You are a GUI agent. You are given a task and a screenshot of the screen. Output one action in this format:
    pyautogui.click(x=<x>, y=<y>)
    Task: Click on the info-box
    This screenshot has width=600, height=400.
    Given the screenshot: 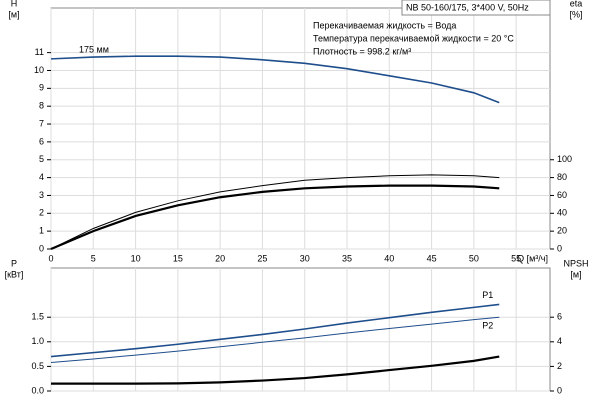 What is the action you would take?
    pyautogui.click(x=476, y=8)
    